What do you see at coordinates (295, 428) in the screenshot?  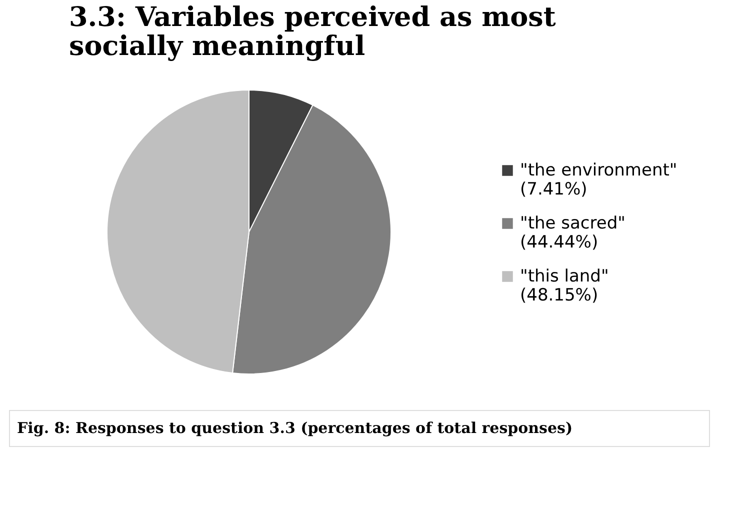 I see `caption: Fig. 8: Responses to question 3.3 (percentages of total responses)` at bounding box center [295, 428].